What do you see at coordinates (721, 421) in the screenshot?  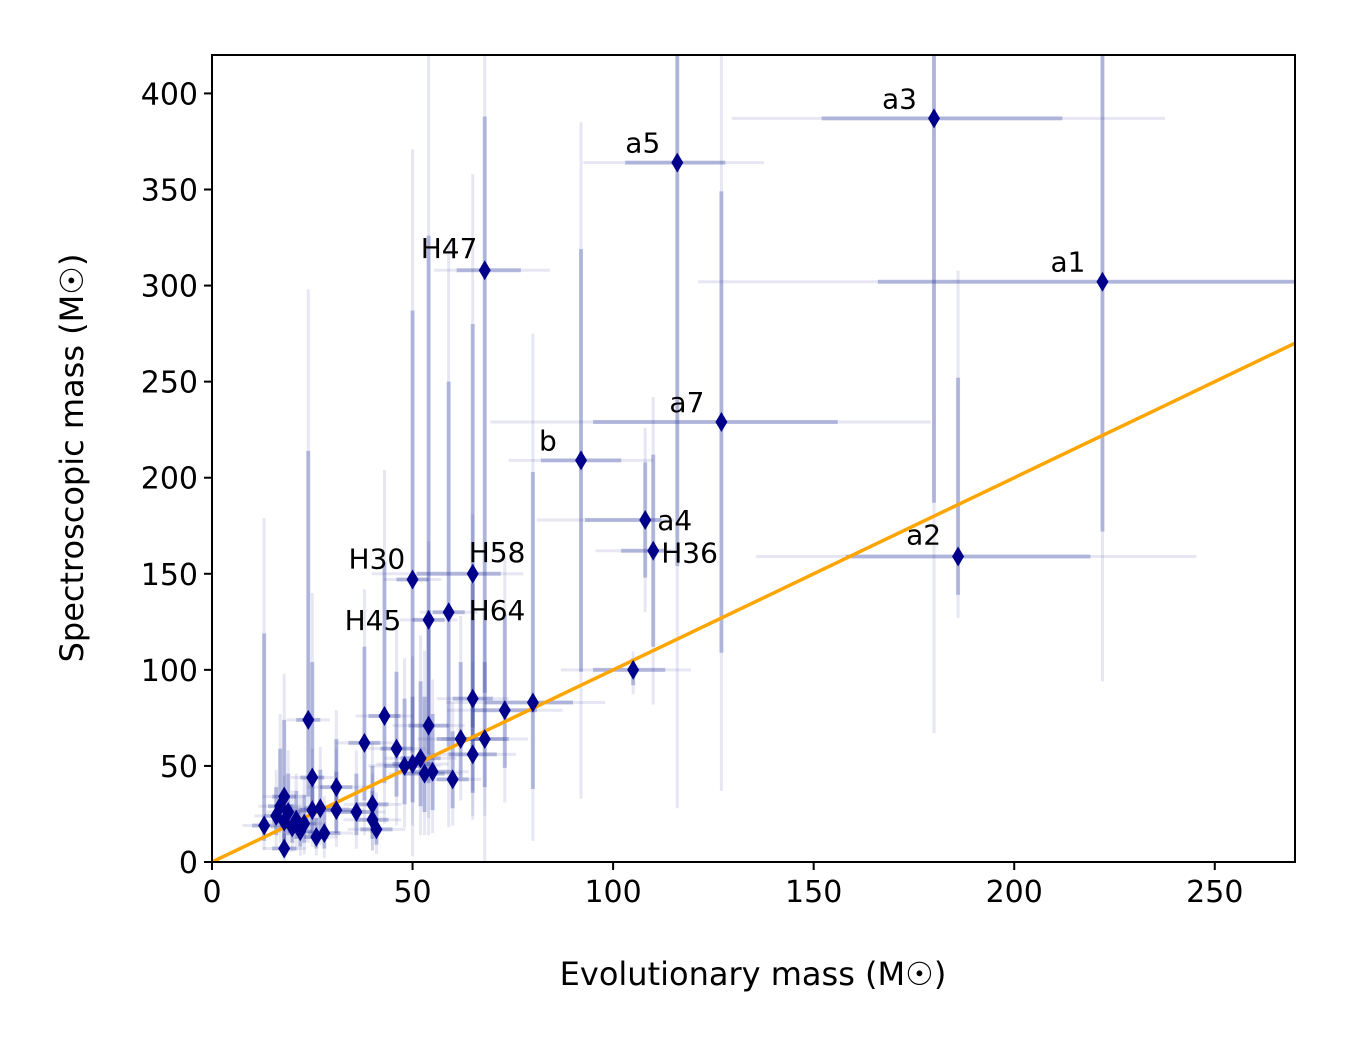 I see `marker-a7` at bounding box center [721, 421].